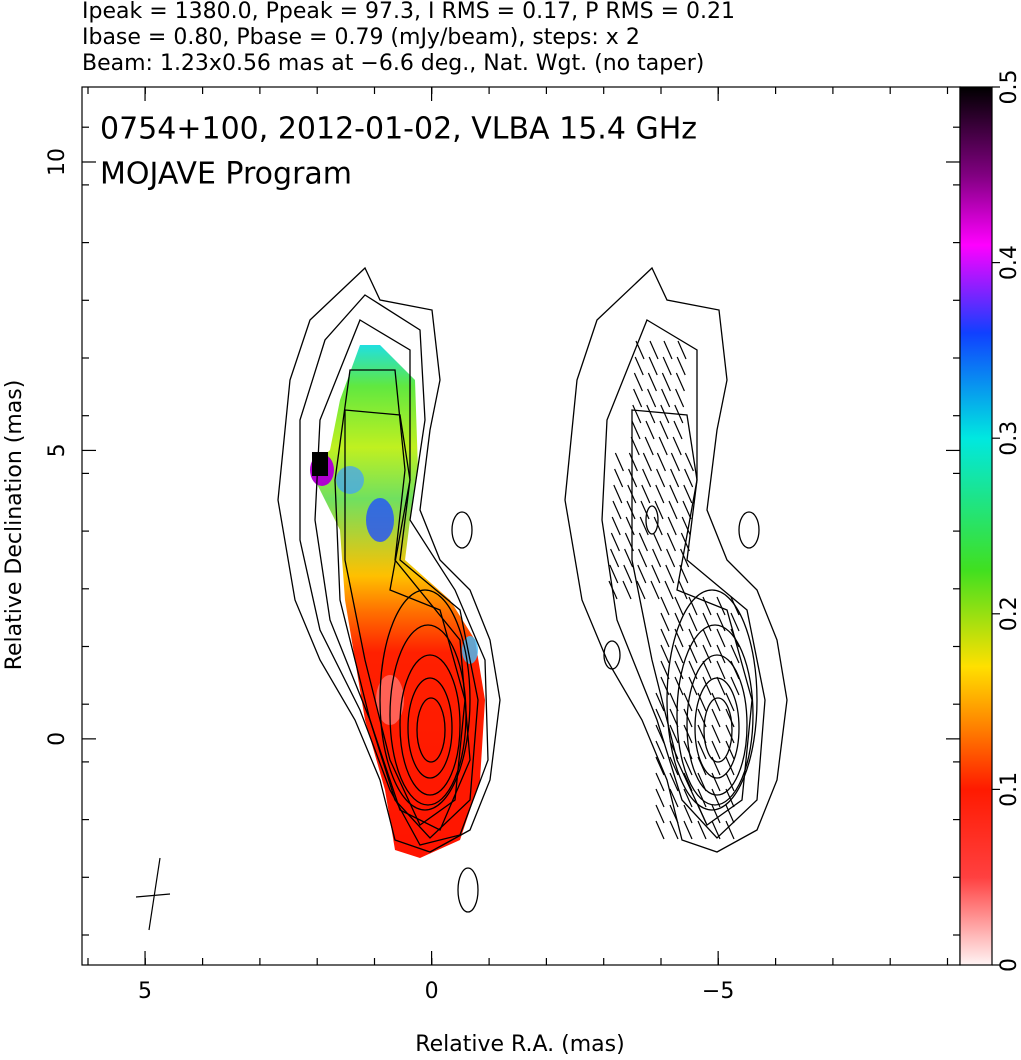  What do you see at coordinates (145, 991) in the screenshot?
I see `x-tick-label: 5` at bounding box center [145, 991].